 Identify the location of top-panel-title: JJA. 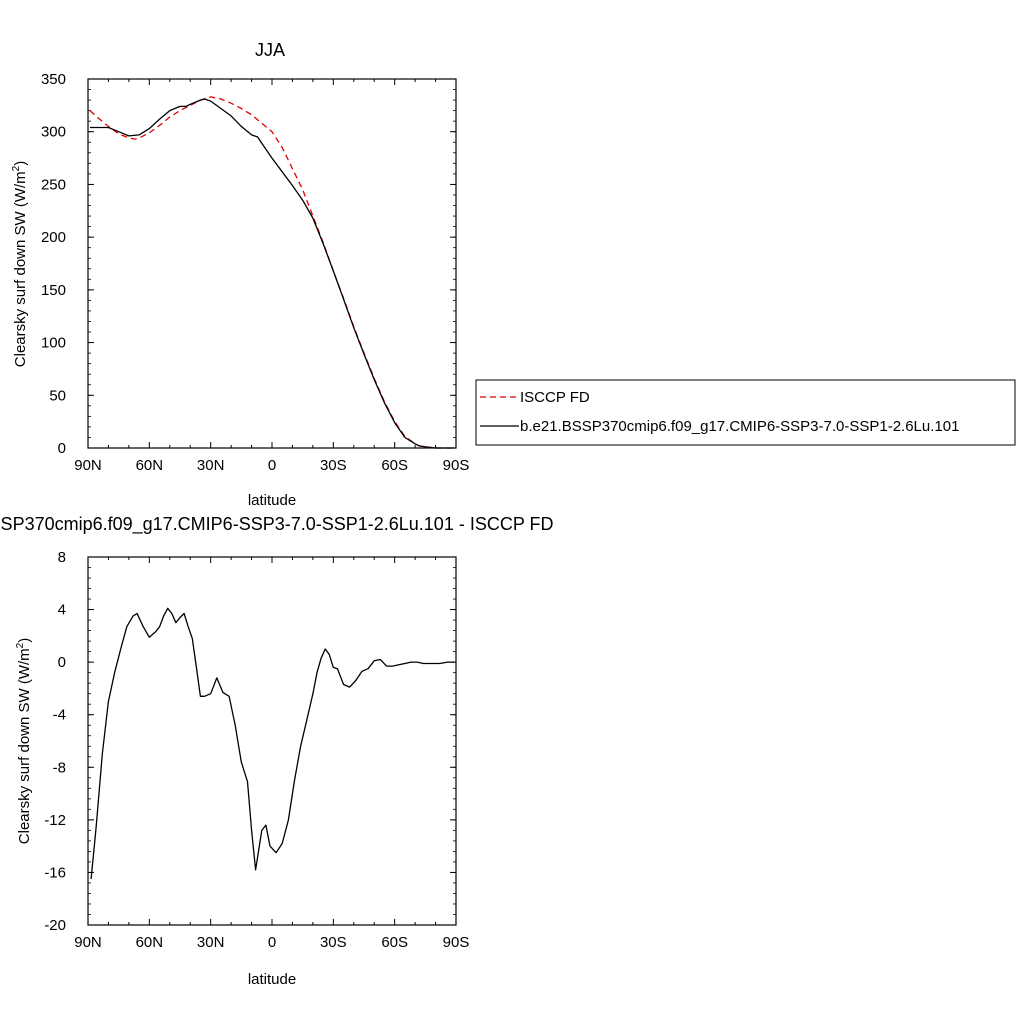
(270, 50).